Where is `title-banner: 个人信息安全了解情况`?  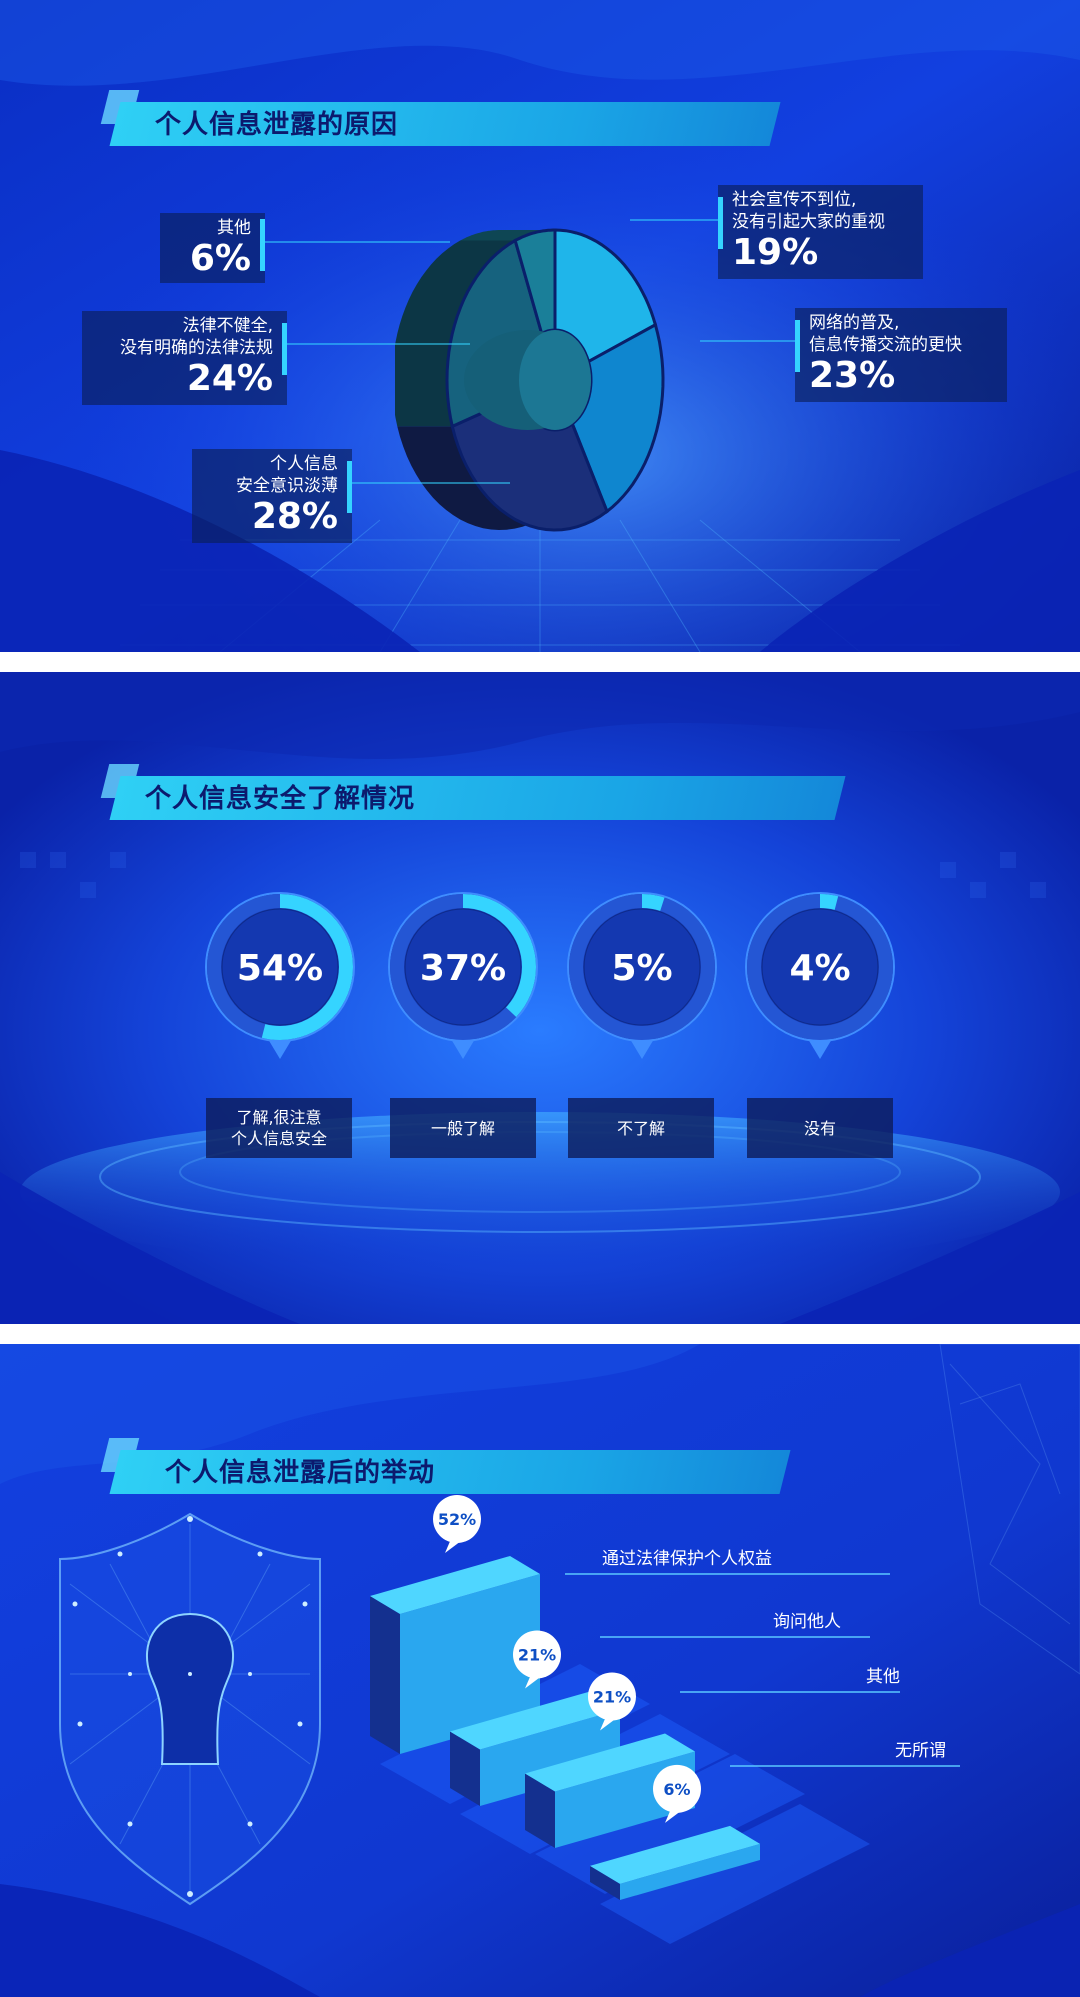
title-banner: 个人信息安全了解情况 is located at coordinates (470, 792).